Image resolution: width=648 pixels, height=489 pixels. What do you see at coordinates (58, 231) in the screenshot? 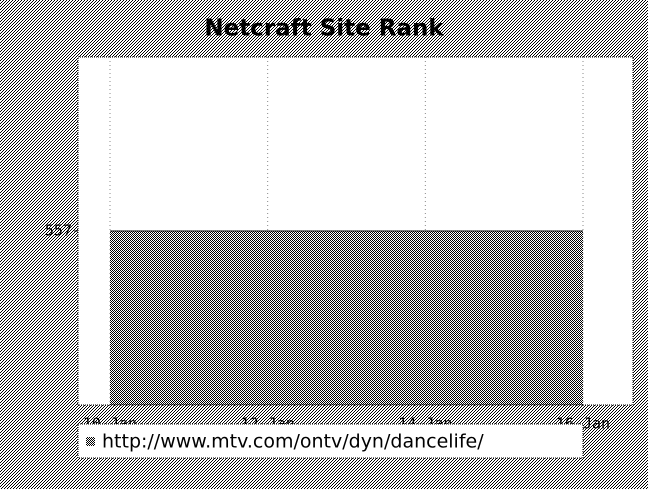
I see `y-tick-label: 557` at bounding box center [58, 231].